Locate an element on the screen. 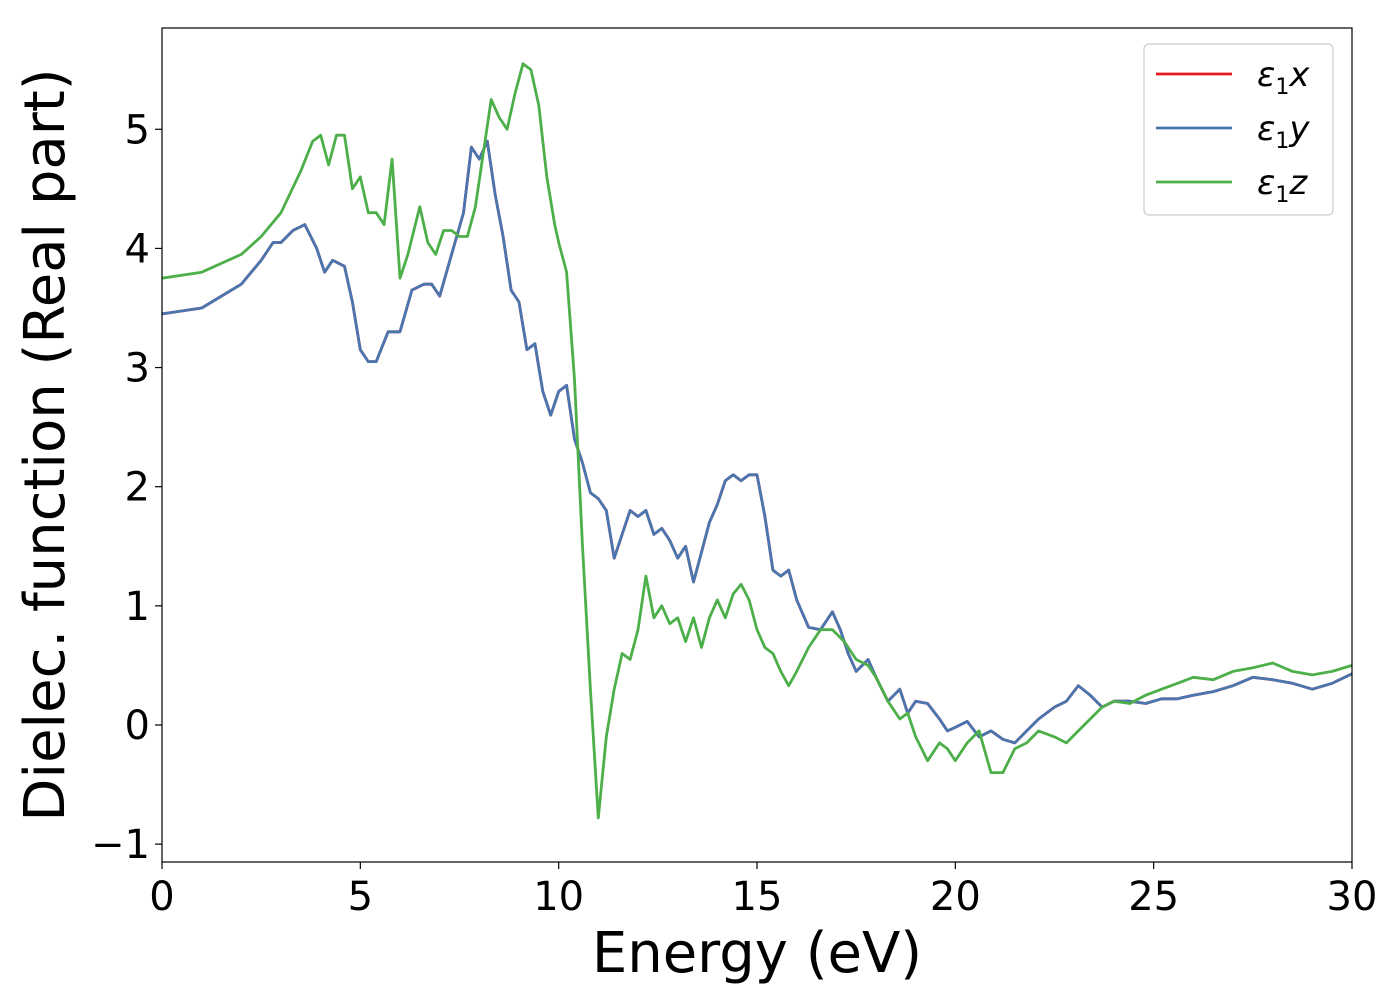 Image resolution: width=1400 pixels, height=1000 pixels. y-tick-label: 2 is located at coordinates (137, 488).